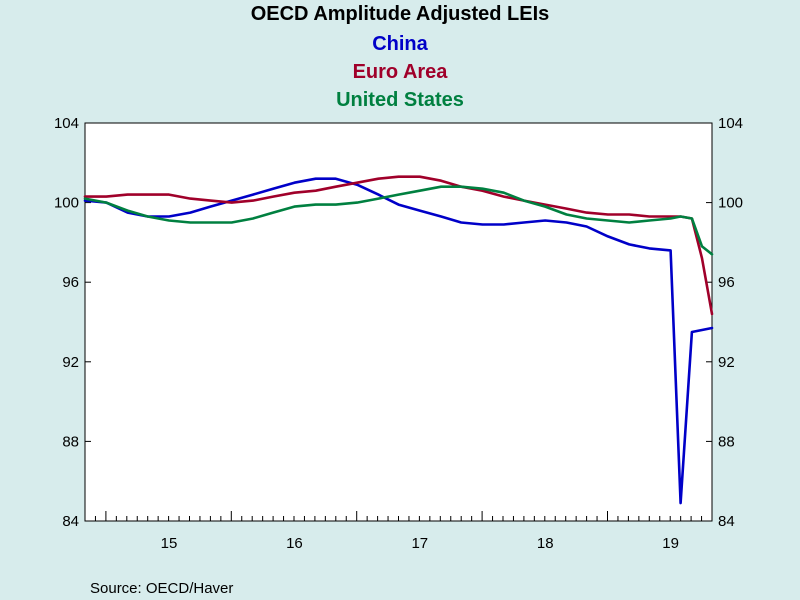 The width and height of the screenshot is (800, 600). What do you see at coordinates (70, 441) in the screenshot?
I see `ytick-left-label: 88` at bounding box center [70, 441].